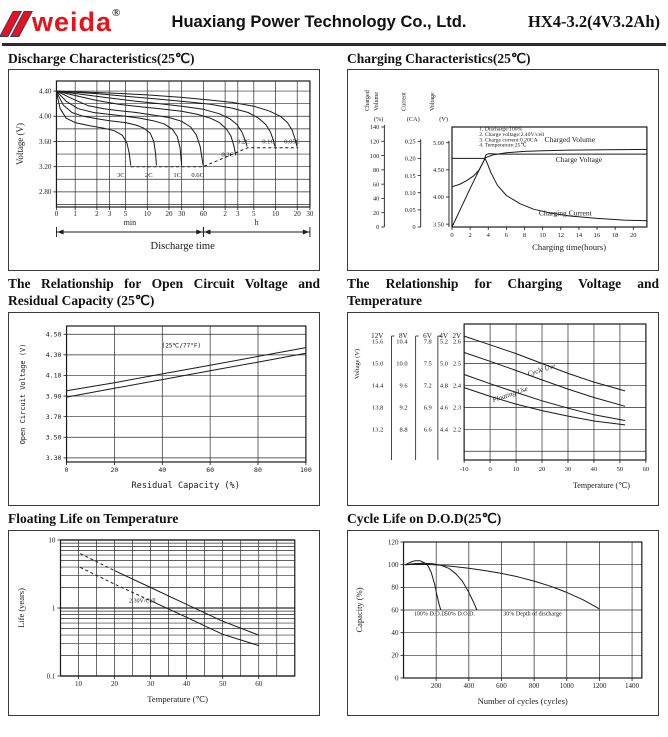  What do you see at coordinates (404, 101) in the screenshot?
I see `svg-text: Current` at bounding box center [404, 101].